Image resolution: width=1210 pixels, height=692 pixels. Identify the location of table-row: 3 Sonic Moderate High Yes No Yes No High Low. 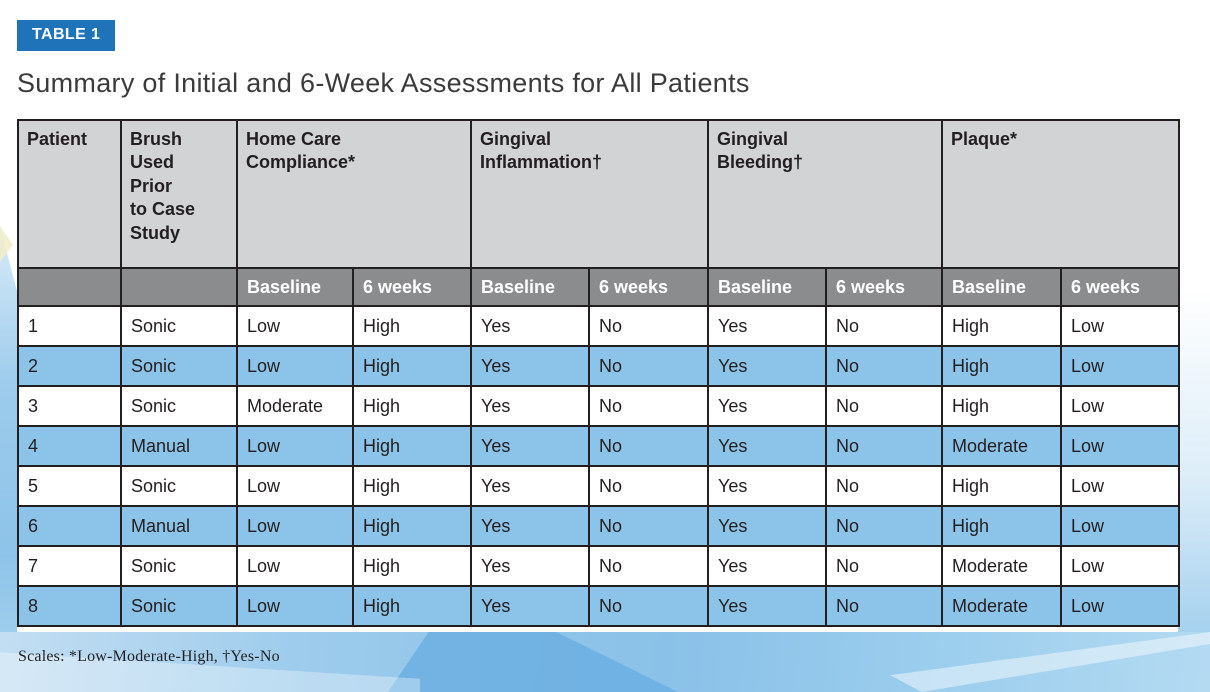
(598, 406).